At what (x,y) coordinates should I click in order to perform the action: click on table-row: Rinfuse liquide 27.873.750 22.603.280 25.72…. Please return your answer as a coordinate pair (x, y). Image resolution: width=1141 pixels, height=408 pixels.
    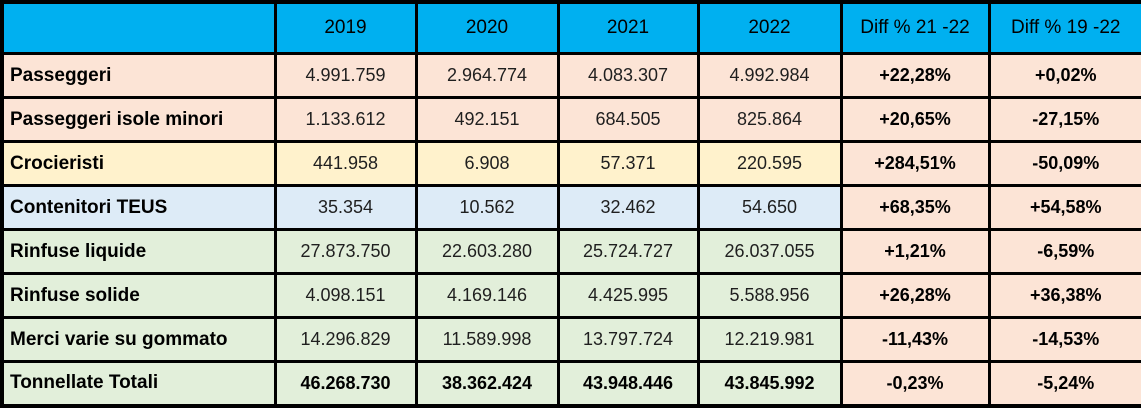
    Looking at the image, I should click on (570, 251).